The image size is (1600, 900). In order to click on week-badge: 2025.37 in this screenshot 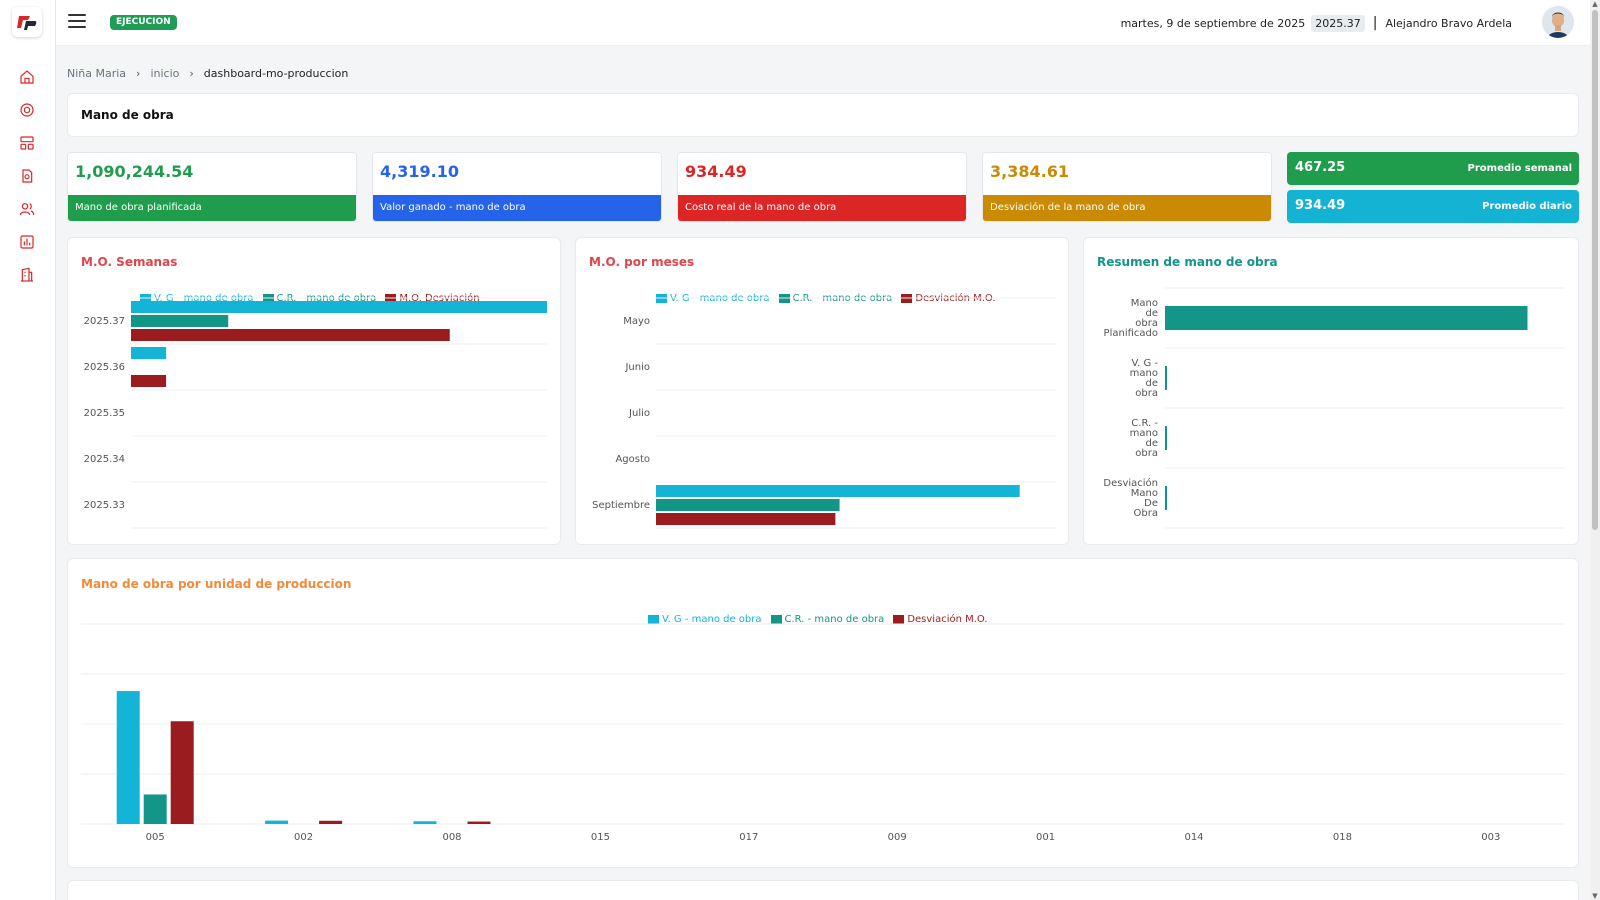, I will do `click(1338, 23)`.